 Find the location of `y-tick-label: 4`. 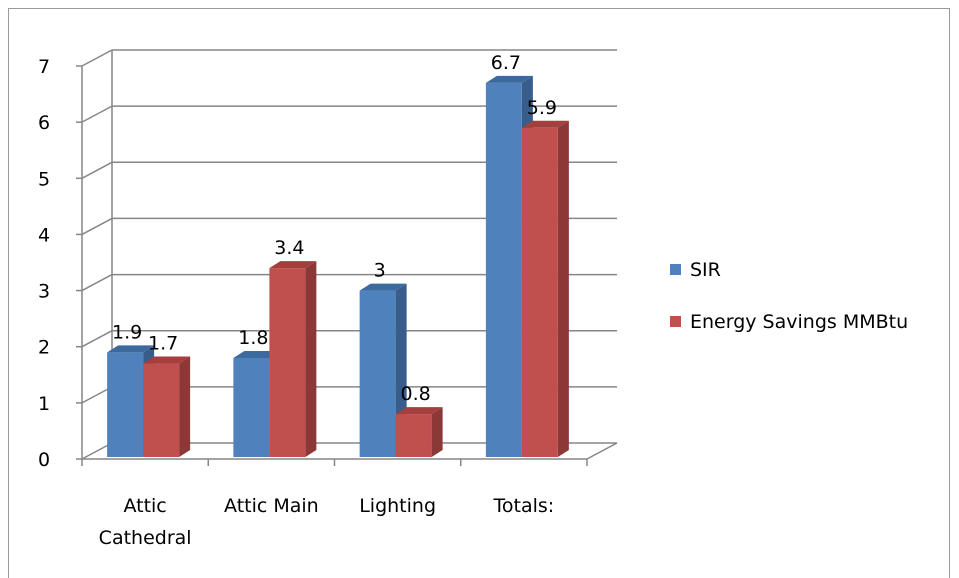

y-tick-label: 4 is located at coordinates (44, 235).